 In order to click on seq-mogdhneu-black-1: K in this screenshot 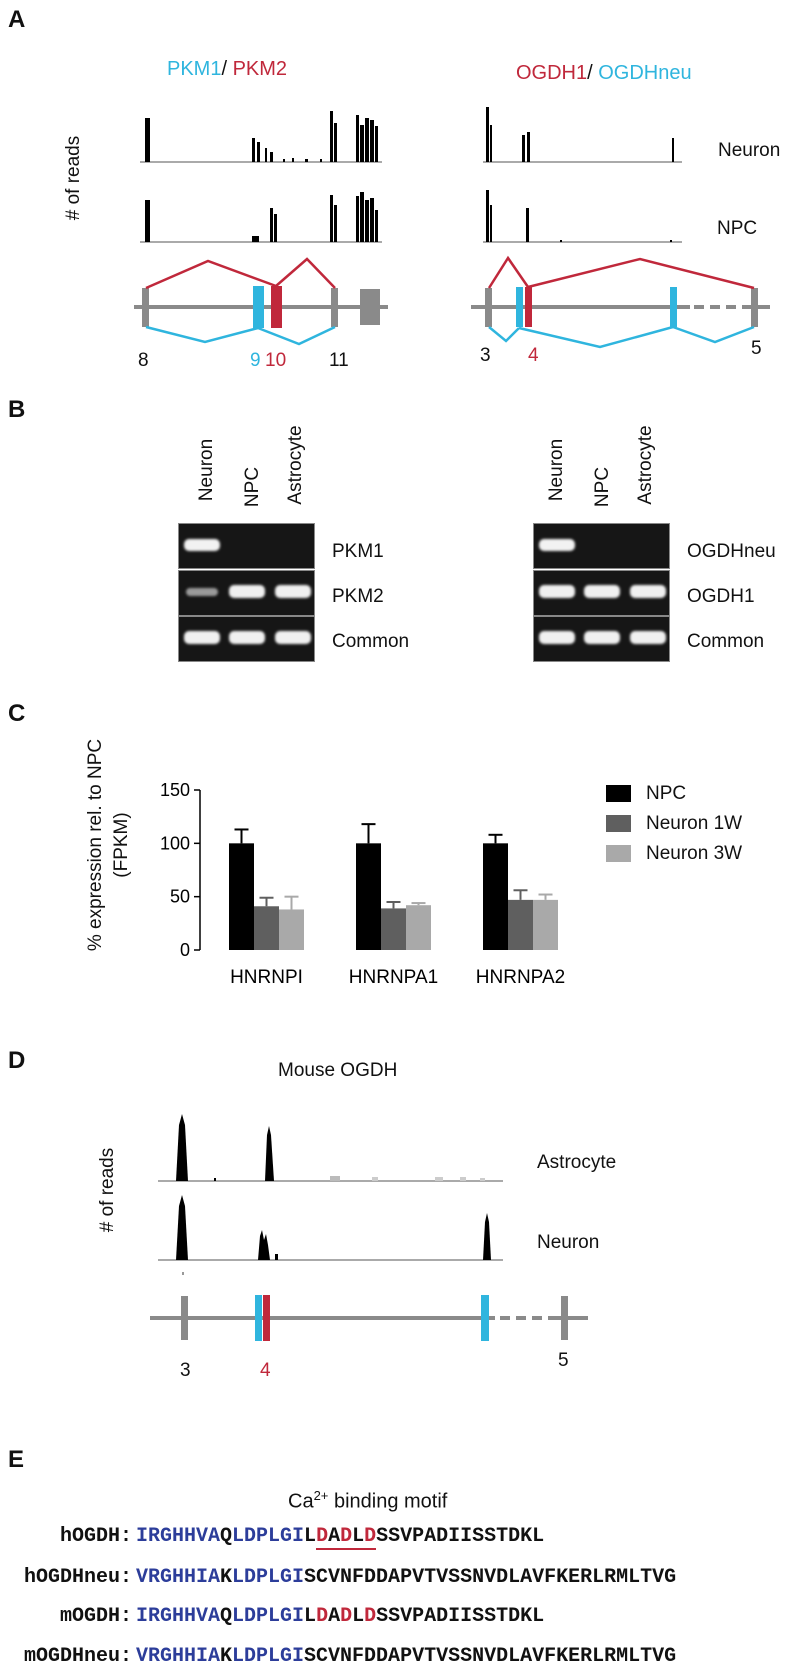, I will do `click(226, 1656)`.